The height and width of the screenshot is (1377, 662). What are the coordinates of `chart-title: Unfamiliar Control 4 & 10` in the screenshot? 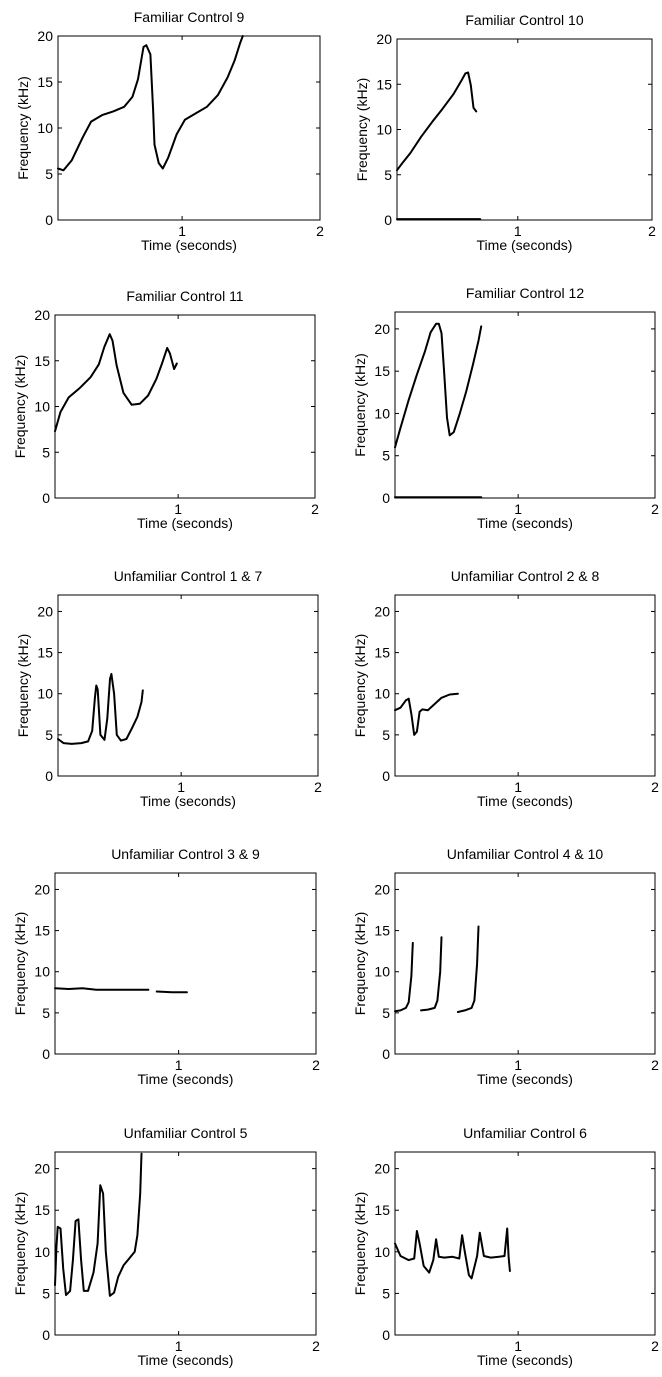 It's located at (525, 854).